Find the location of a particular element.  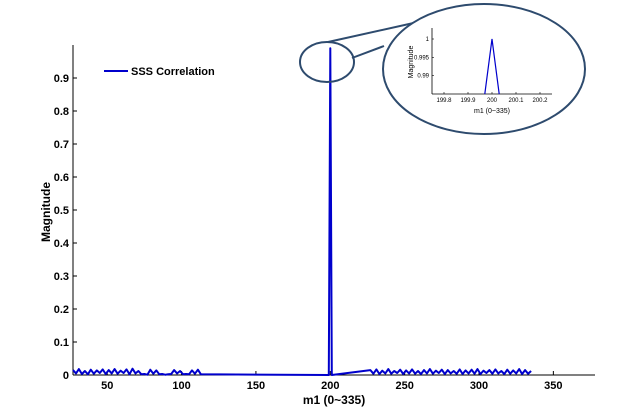

callout-line-top is located at coordinates (373, 32).